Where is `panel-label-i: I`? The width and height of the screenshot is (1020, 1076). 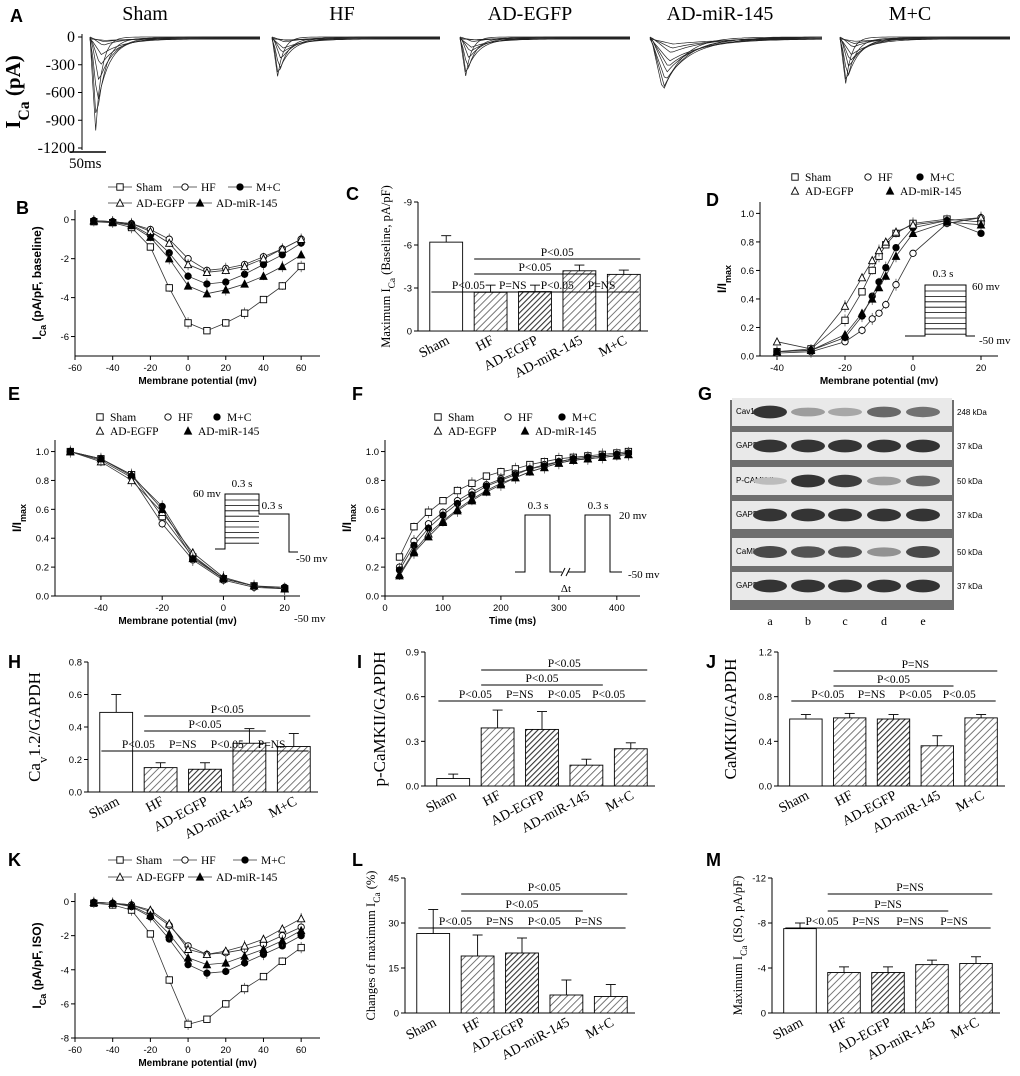
panel-label-i: I is located at coordinates (359, 662).